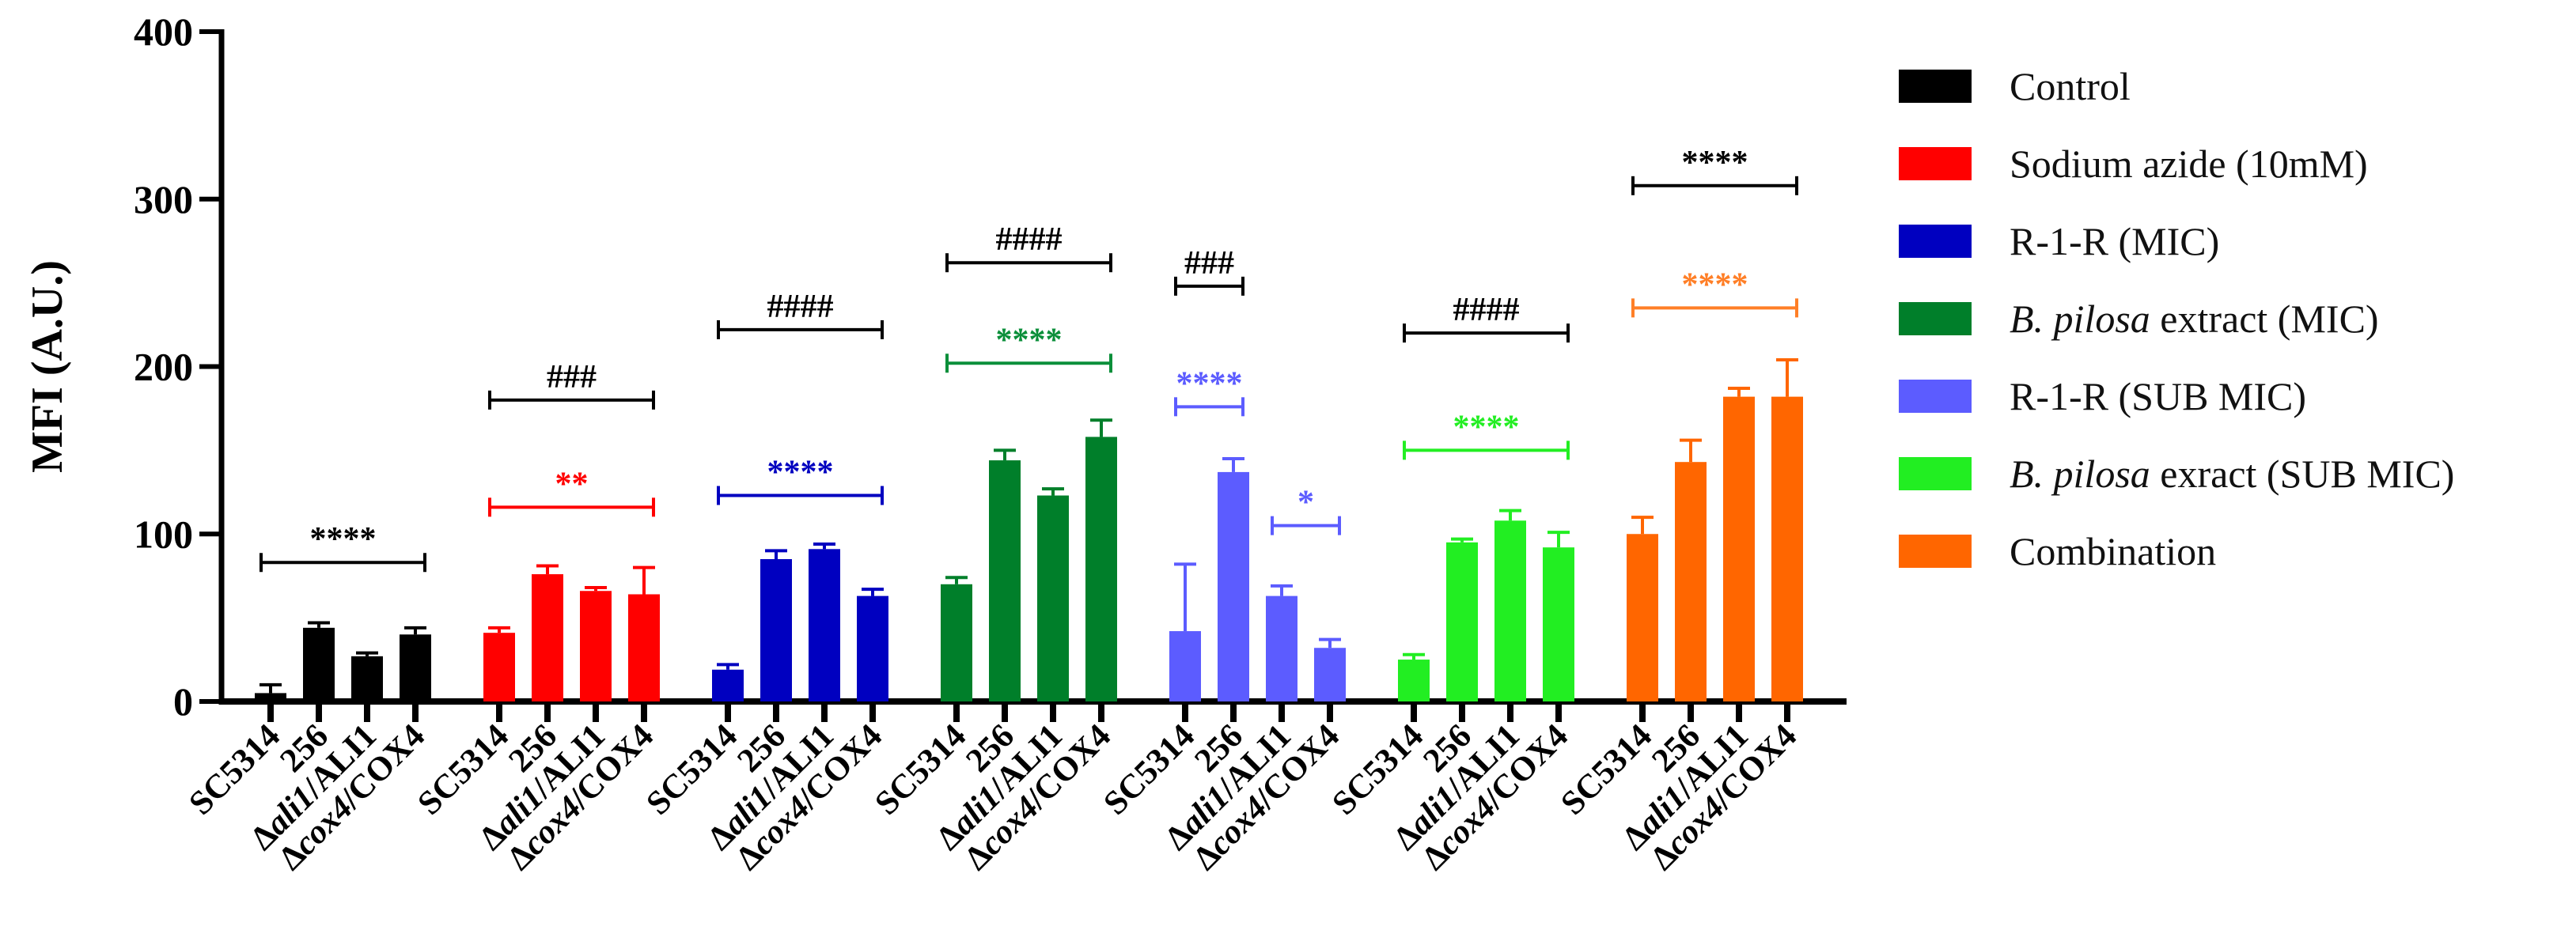 This screenshot has height=949, width=2576. I want to click on legend-item: B. pilosa extract (MIC), so click(2231, 319).